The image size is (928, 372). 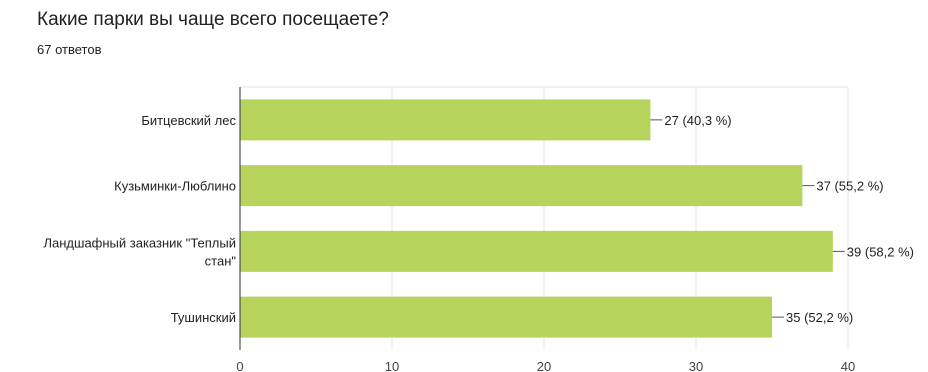 I want to click on category-label-line: Битцевский лес, so click(x=188, y=120).